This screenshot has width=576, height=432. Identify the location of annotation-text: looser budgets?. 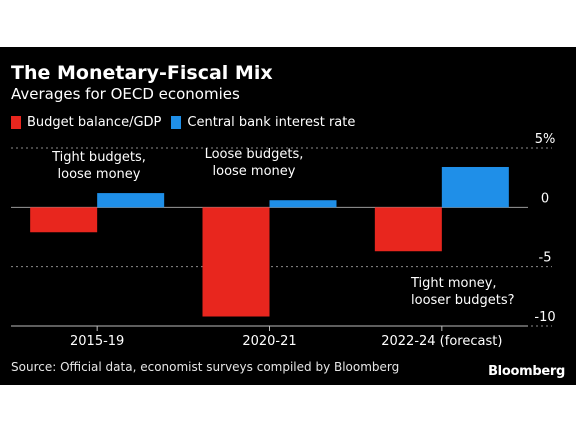
(463, 300).